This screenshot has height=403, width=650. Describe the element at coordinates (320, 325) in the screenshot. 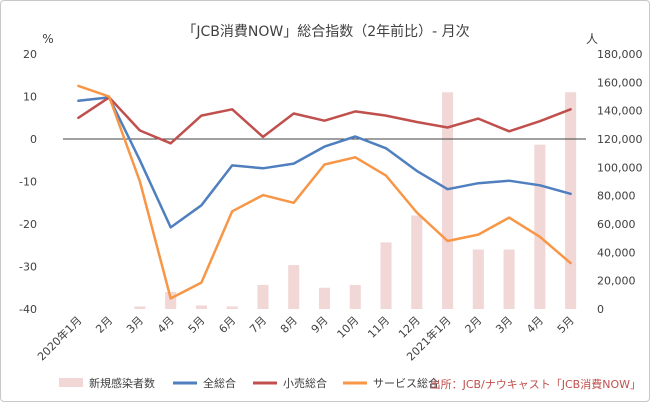

I see `x-tick-label: 9月` at that location.